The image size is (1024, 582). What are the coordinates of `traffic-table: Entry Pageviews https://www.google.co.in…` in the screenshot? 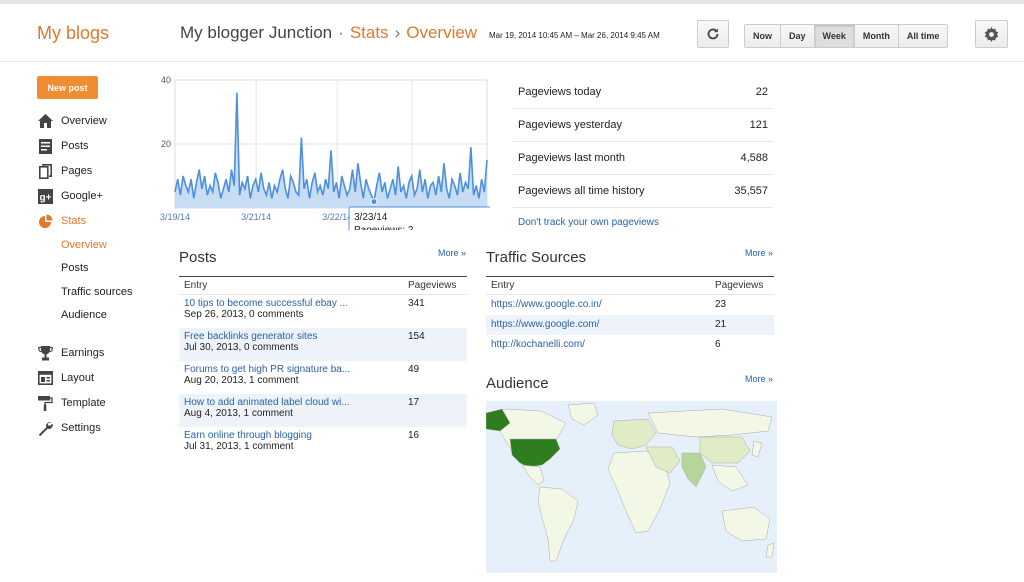 It's located at (630, 315).